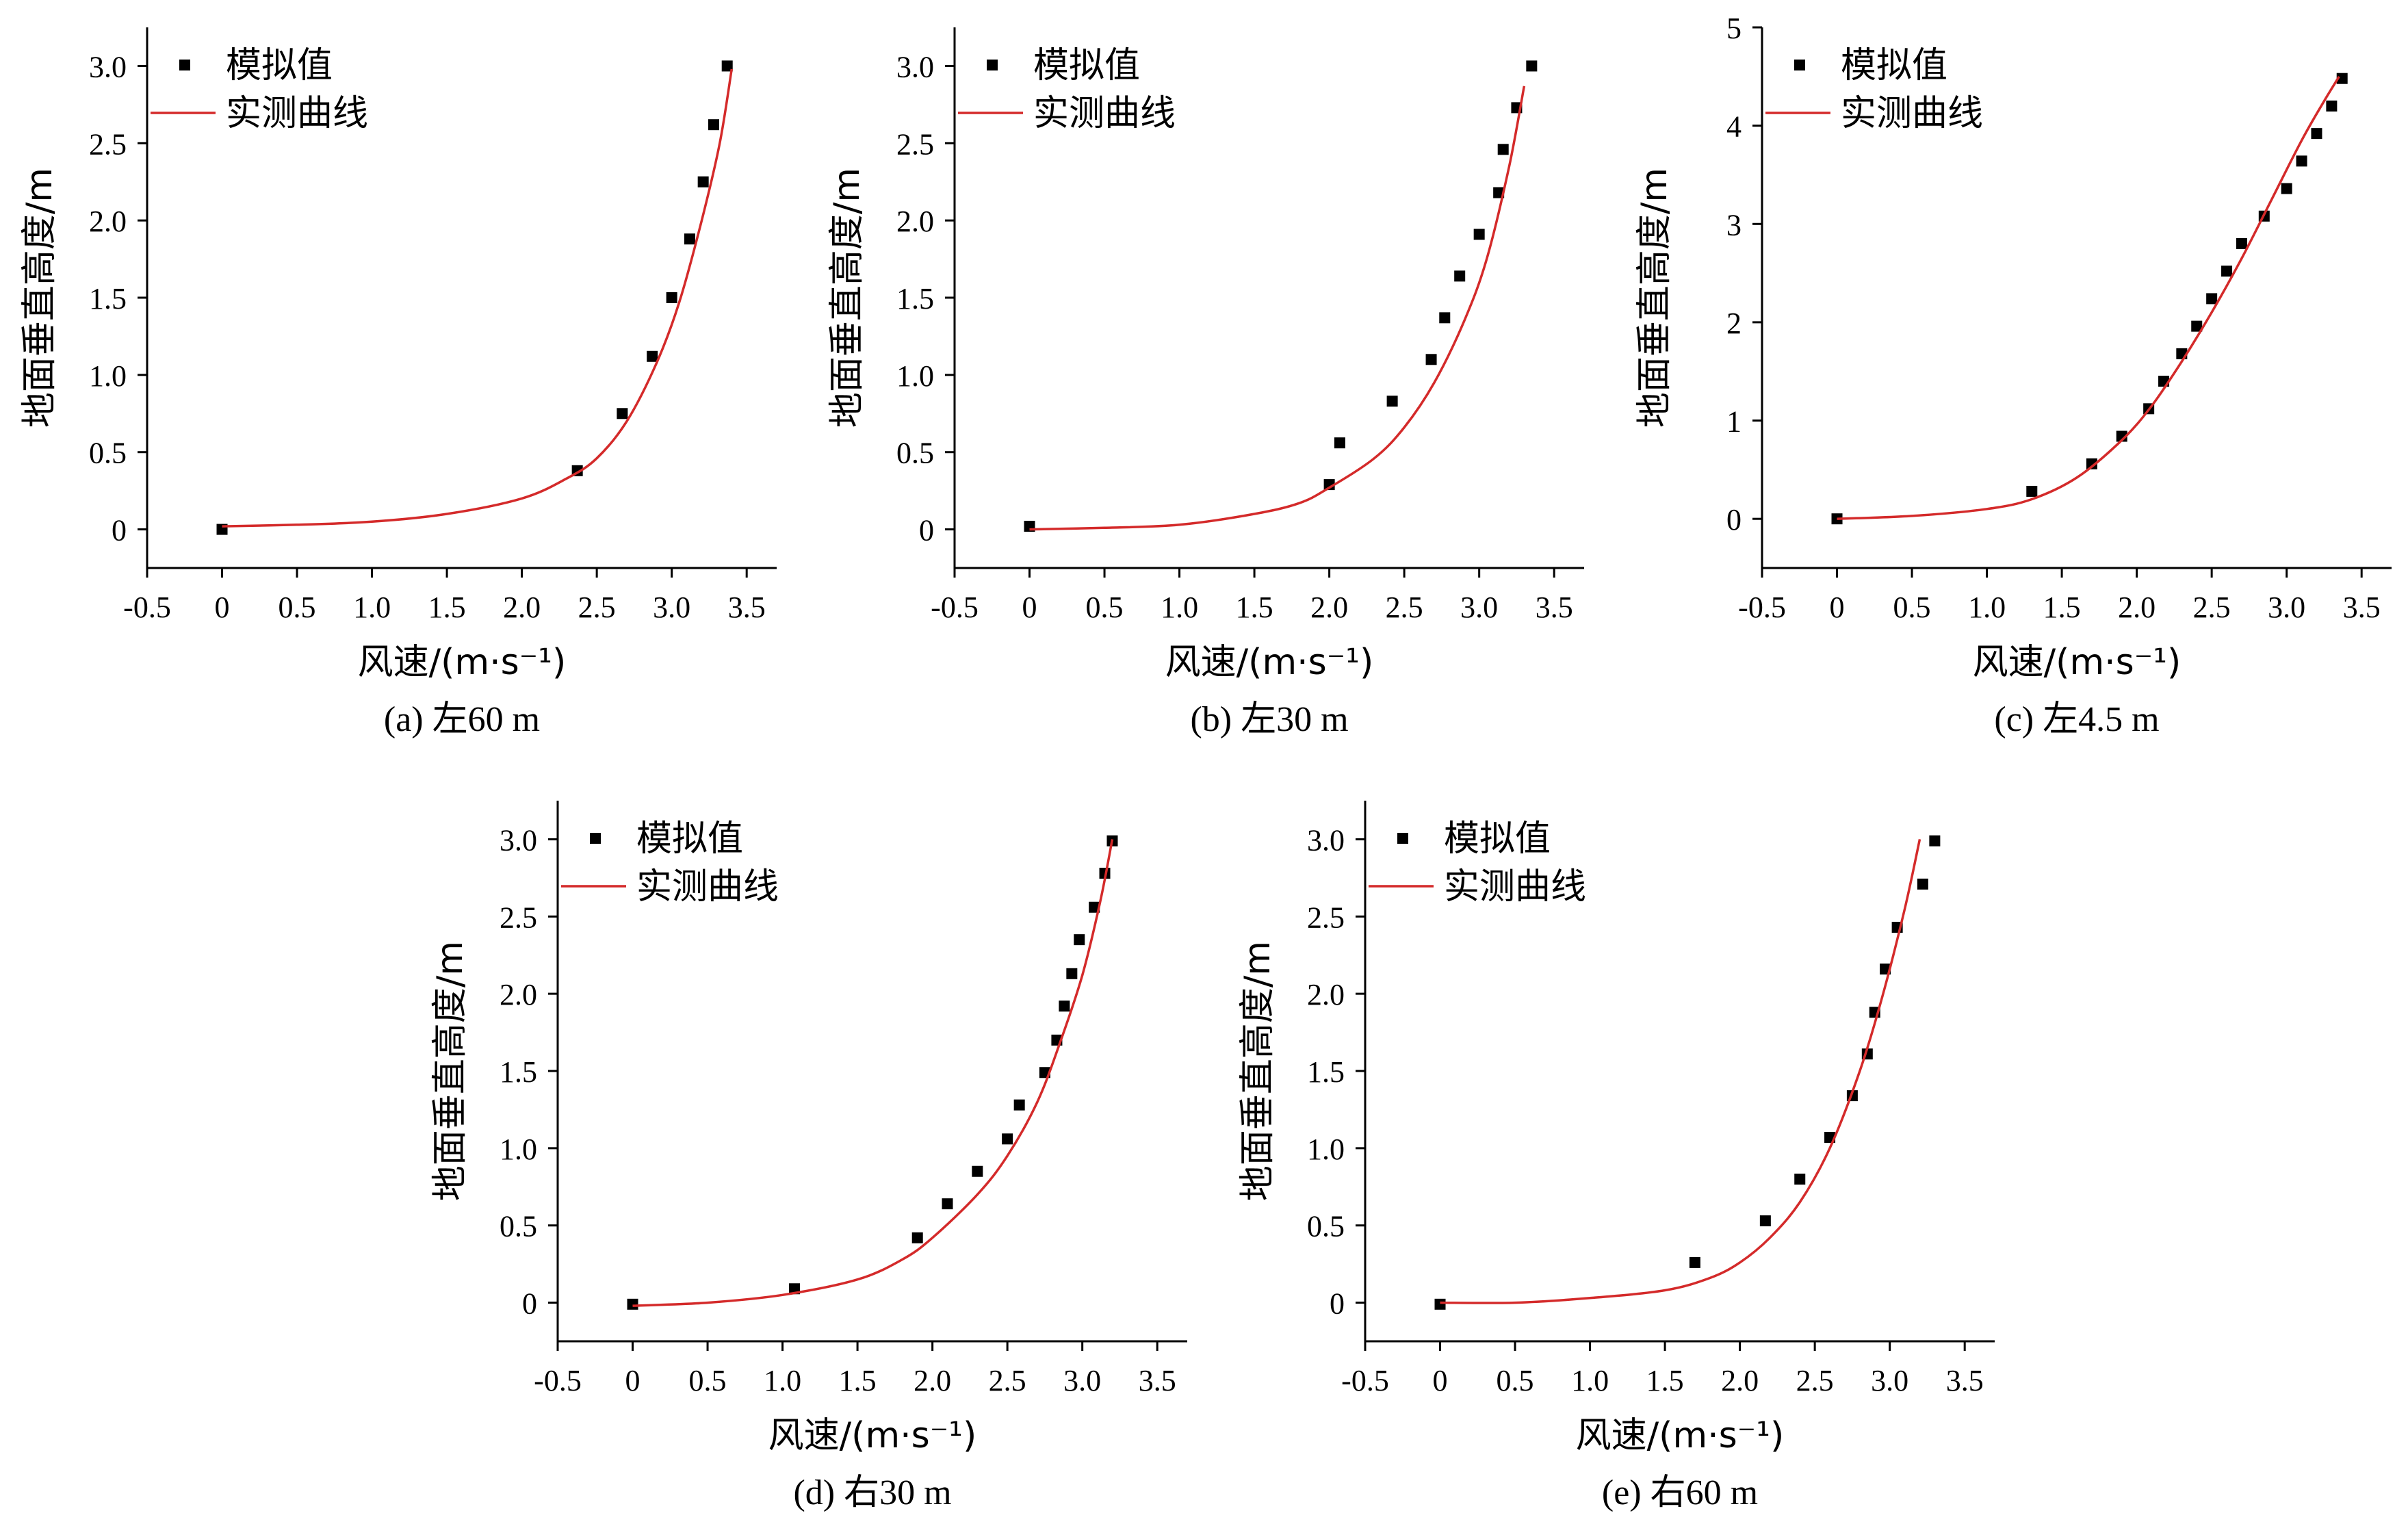  Describe the element at coordinates (1734, 28) in the screenshot. I see `y-tick-label: 5` at that location.